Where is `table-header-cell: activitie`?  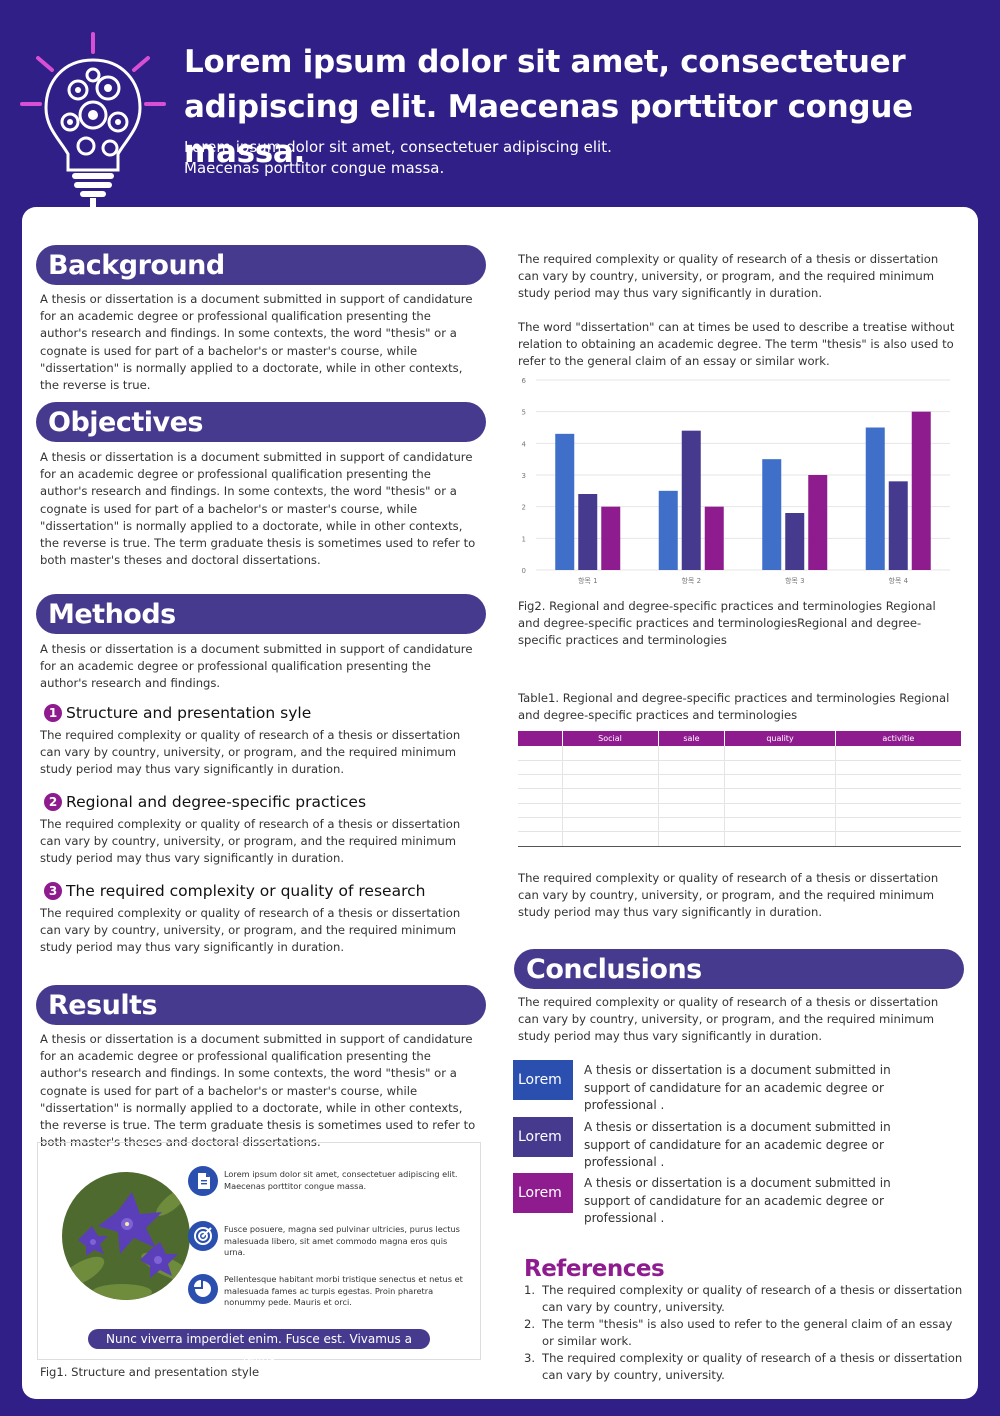 table-header-cell: activitie is located at coordinates (897, 738).